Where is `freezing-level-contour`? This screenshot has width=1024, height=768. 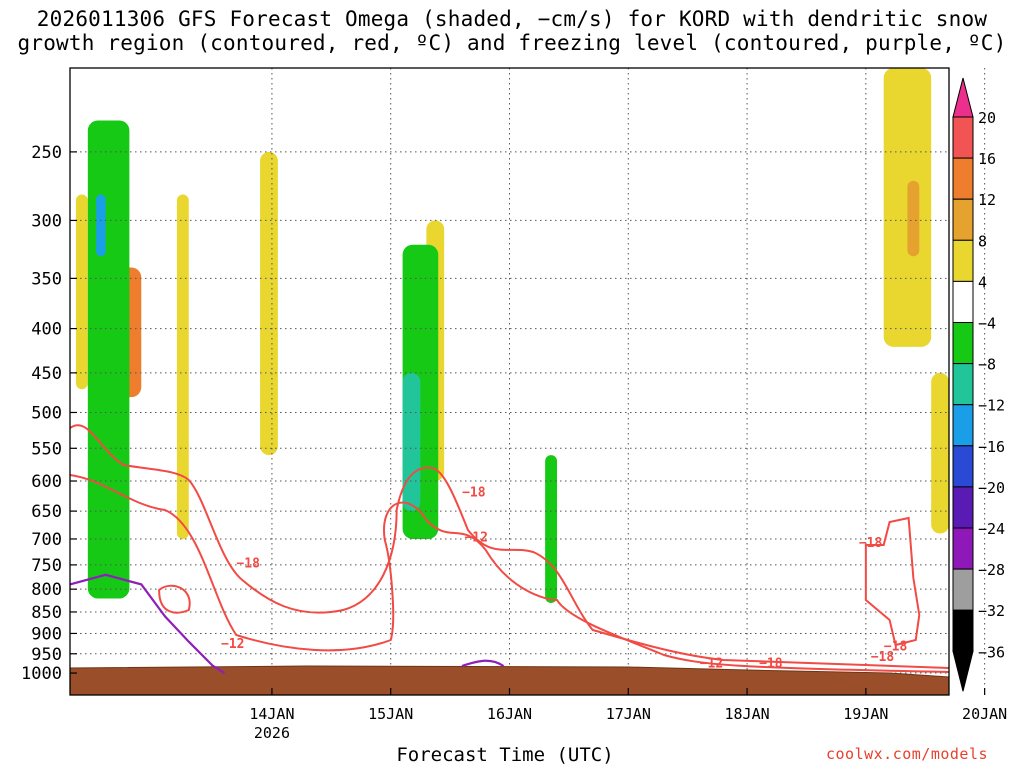 freezing-level-contour is located at coordinates (287, 624).